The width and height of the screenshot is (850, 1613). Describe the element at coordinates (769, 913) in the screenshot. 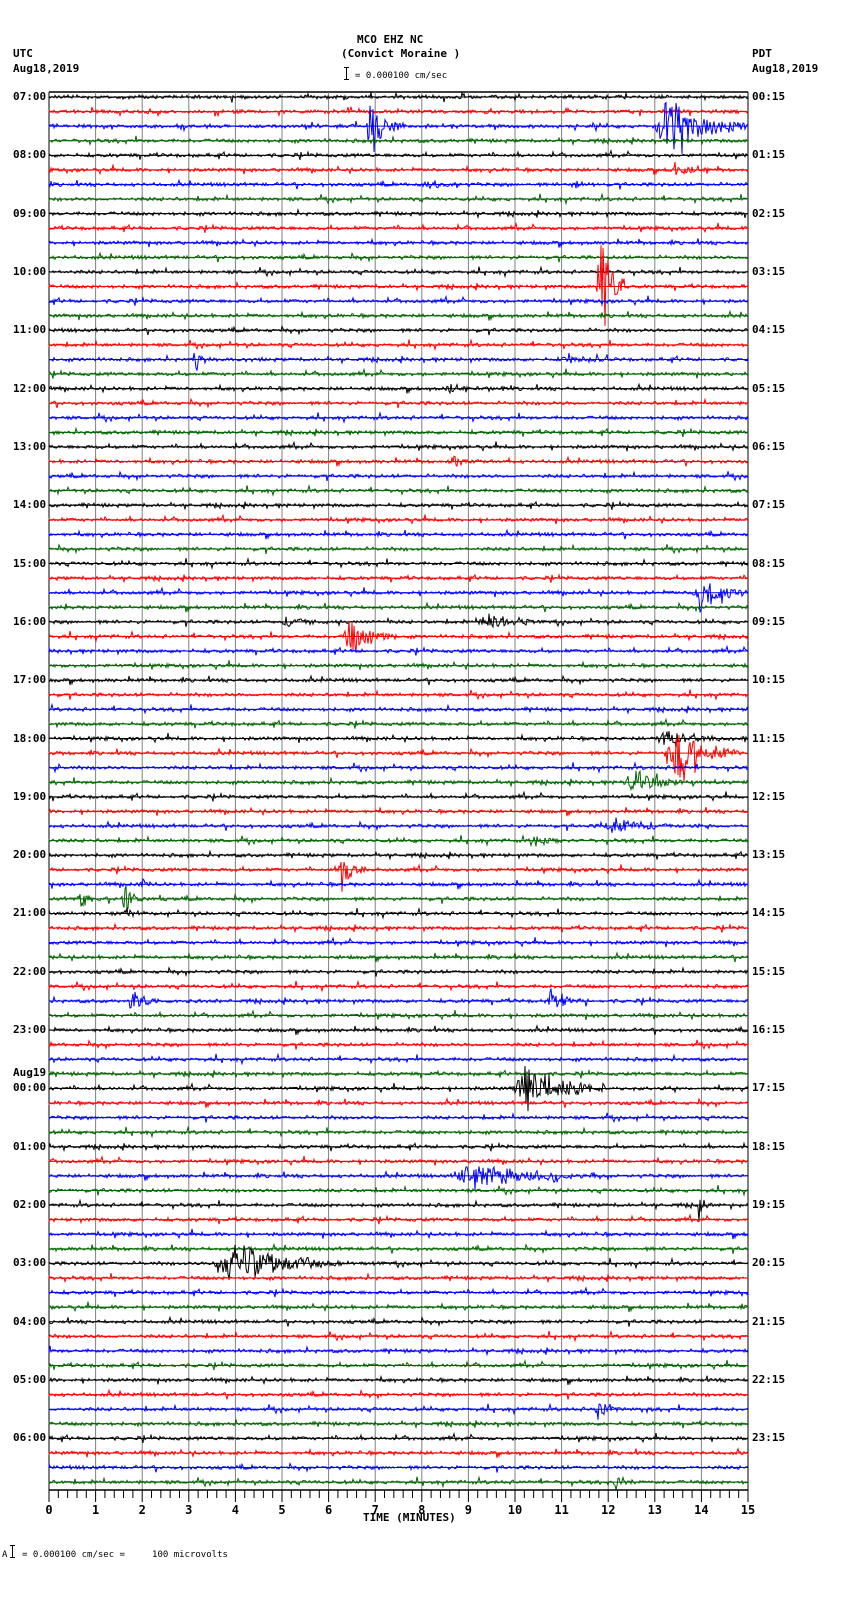

I see `pdt-hour-label: 14:15` at that location.